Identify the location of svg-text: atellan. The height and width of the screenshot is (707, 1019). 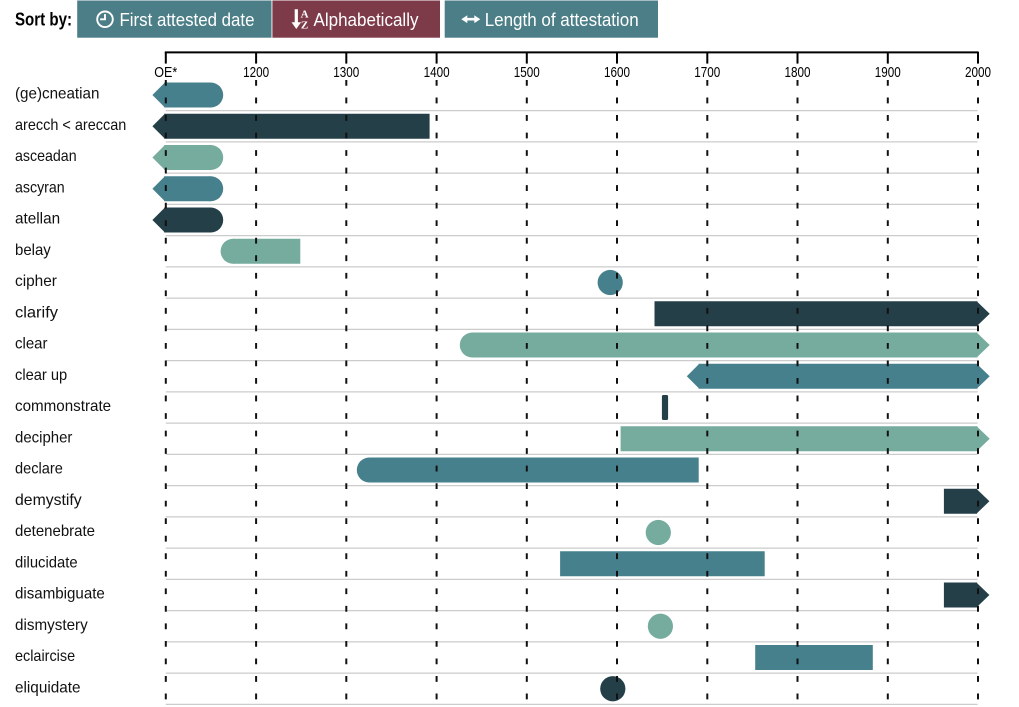
(37, 219).